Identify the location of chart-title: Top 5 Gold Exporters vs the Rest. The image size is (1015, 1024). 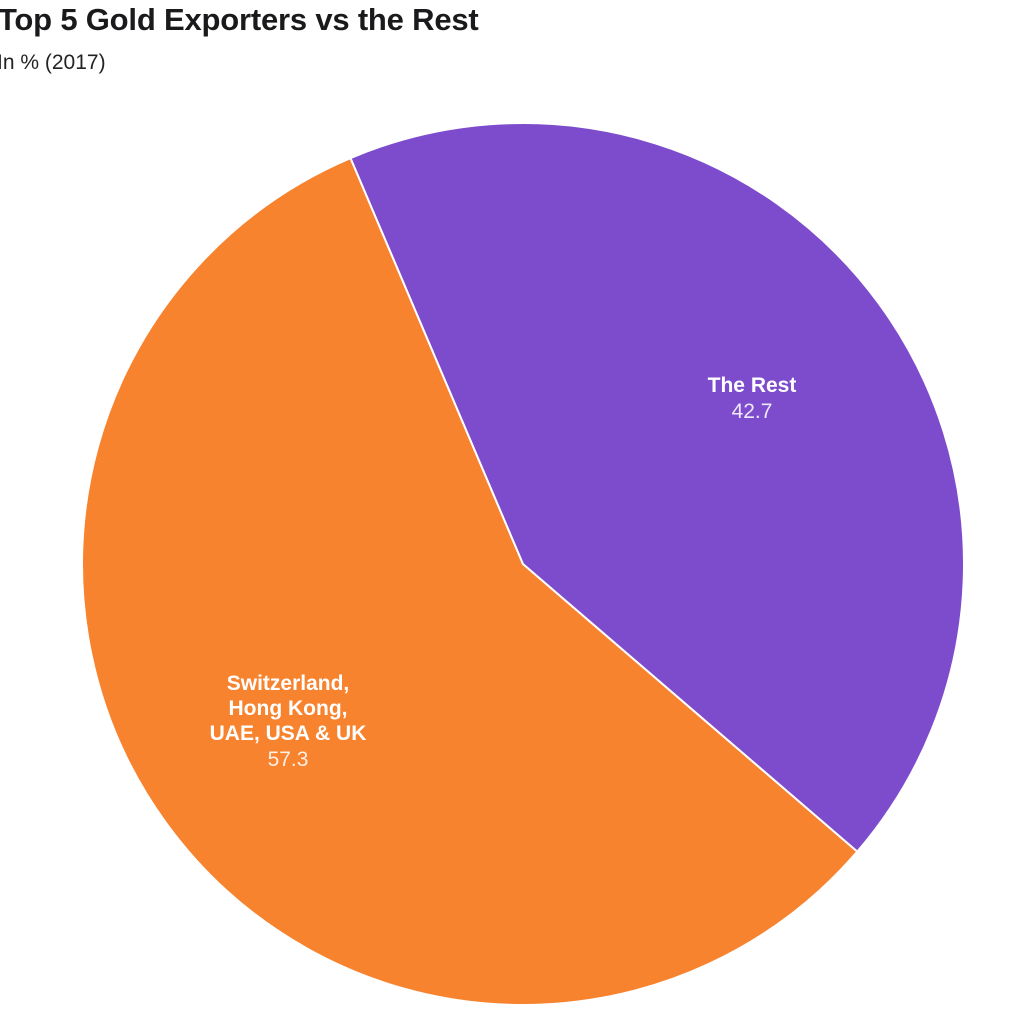
(239, 19).